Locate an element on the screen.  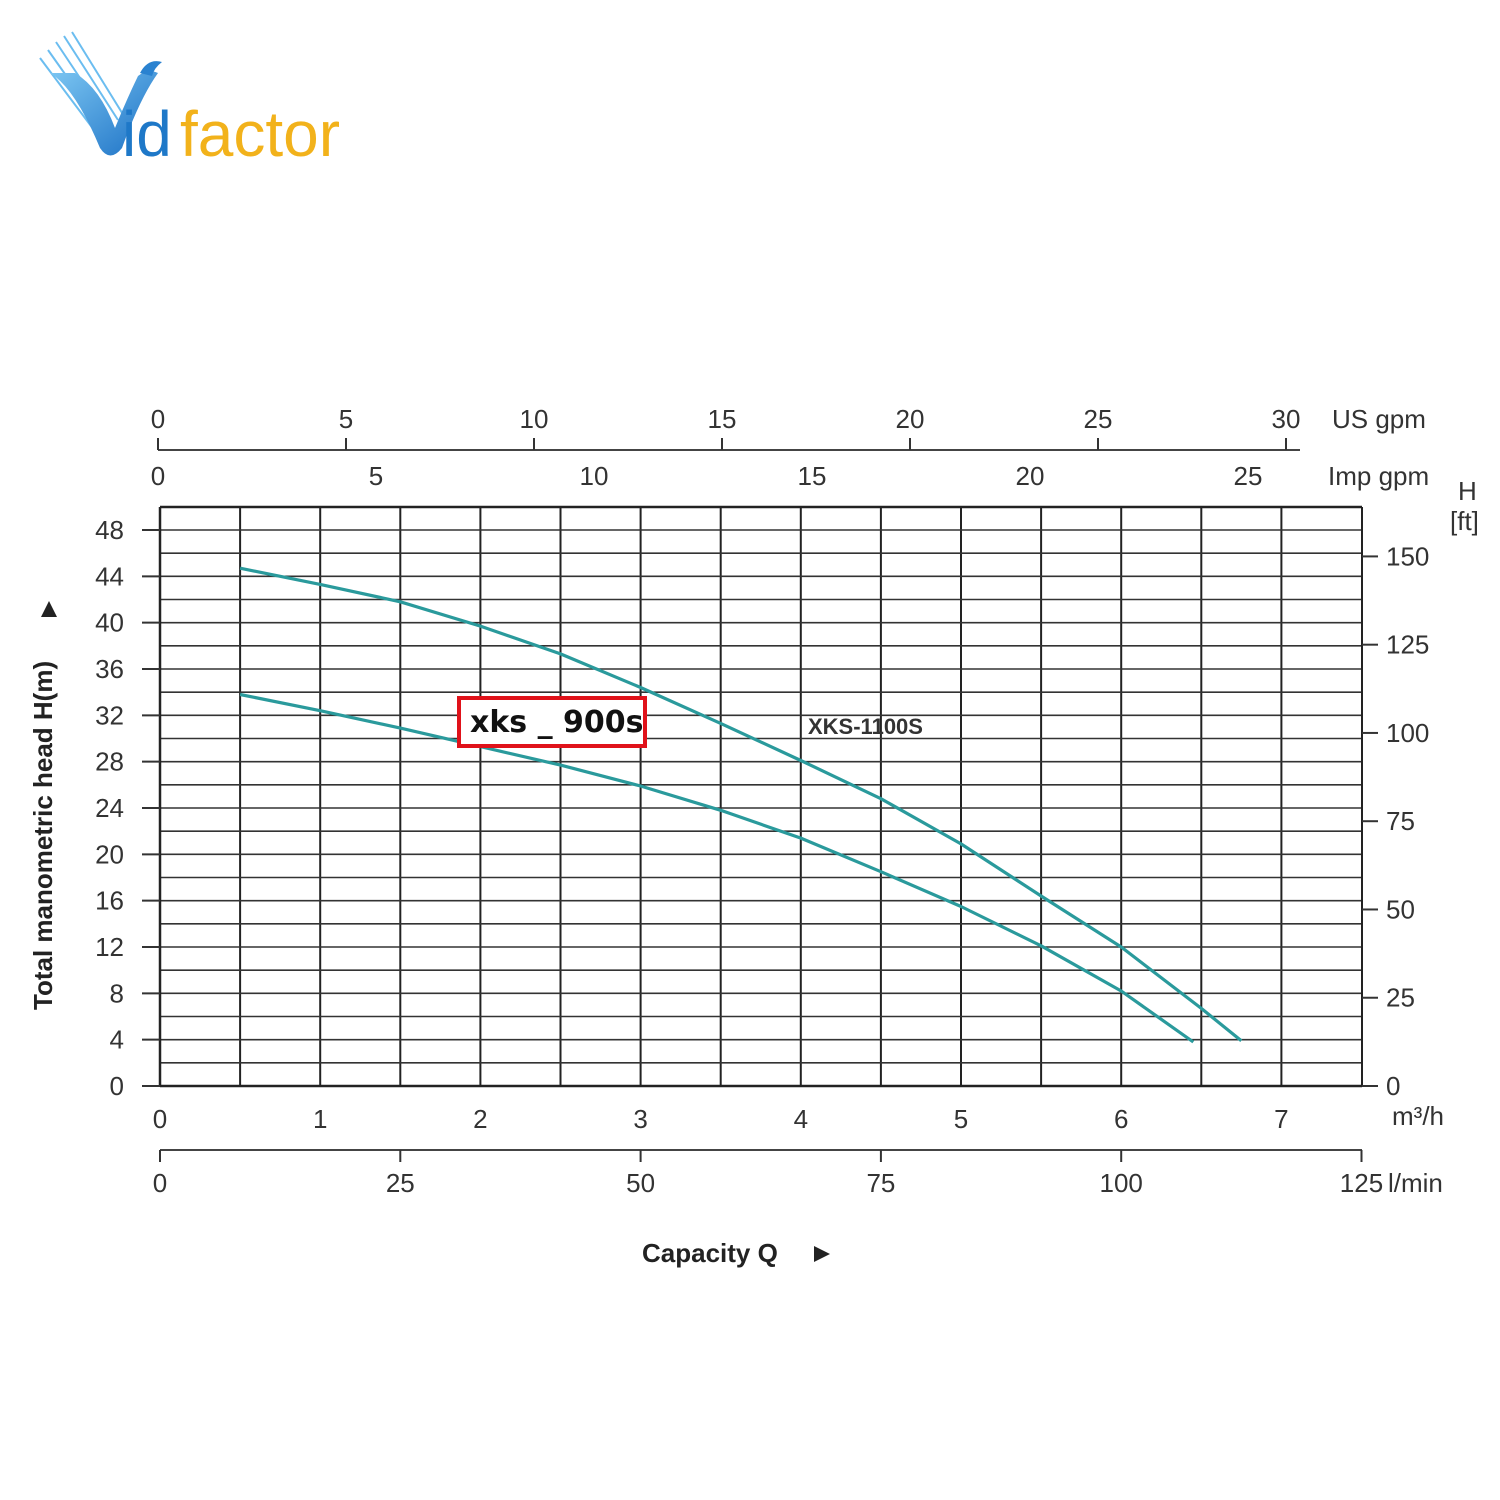
y-tick-label: 44 is located at coordinates (109, 576).